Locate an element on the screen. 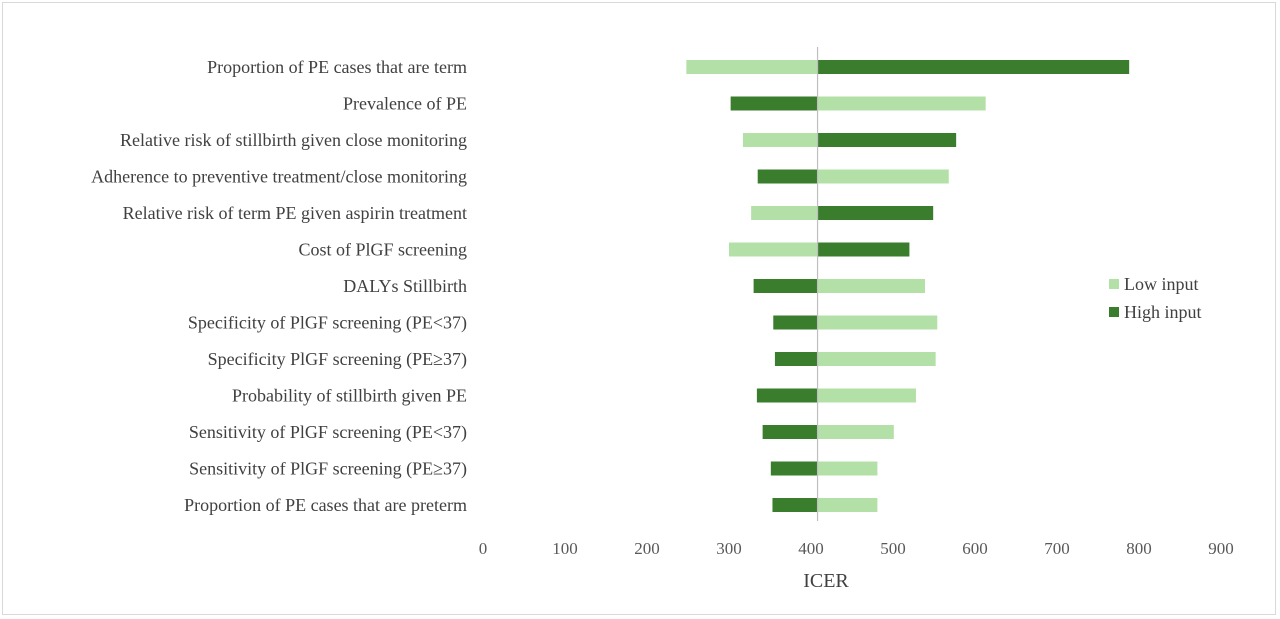 This screenshot has height=619, width=1280. x-tick-label-900: 900 is located at coordinates (1221, 548).